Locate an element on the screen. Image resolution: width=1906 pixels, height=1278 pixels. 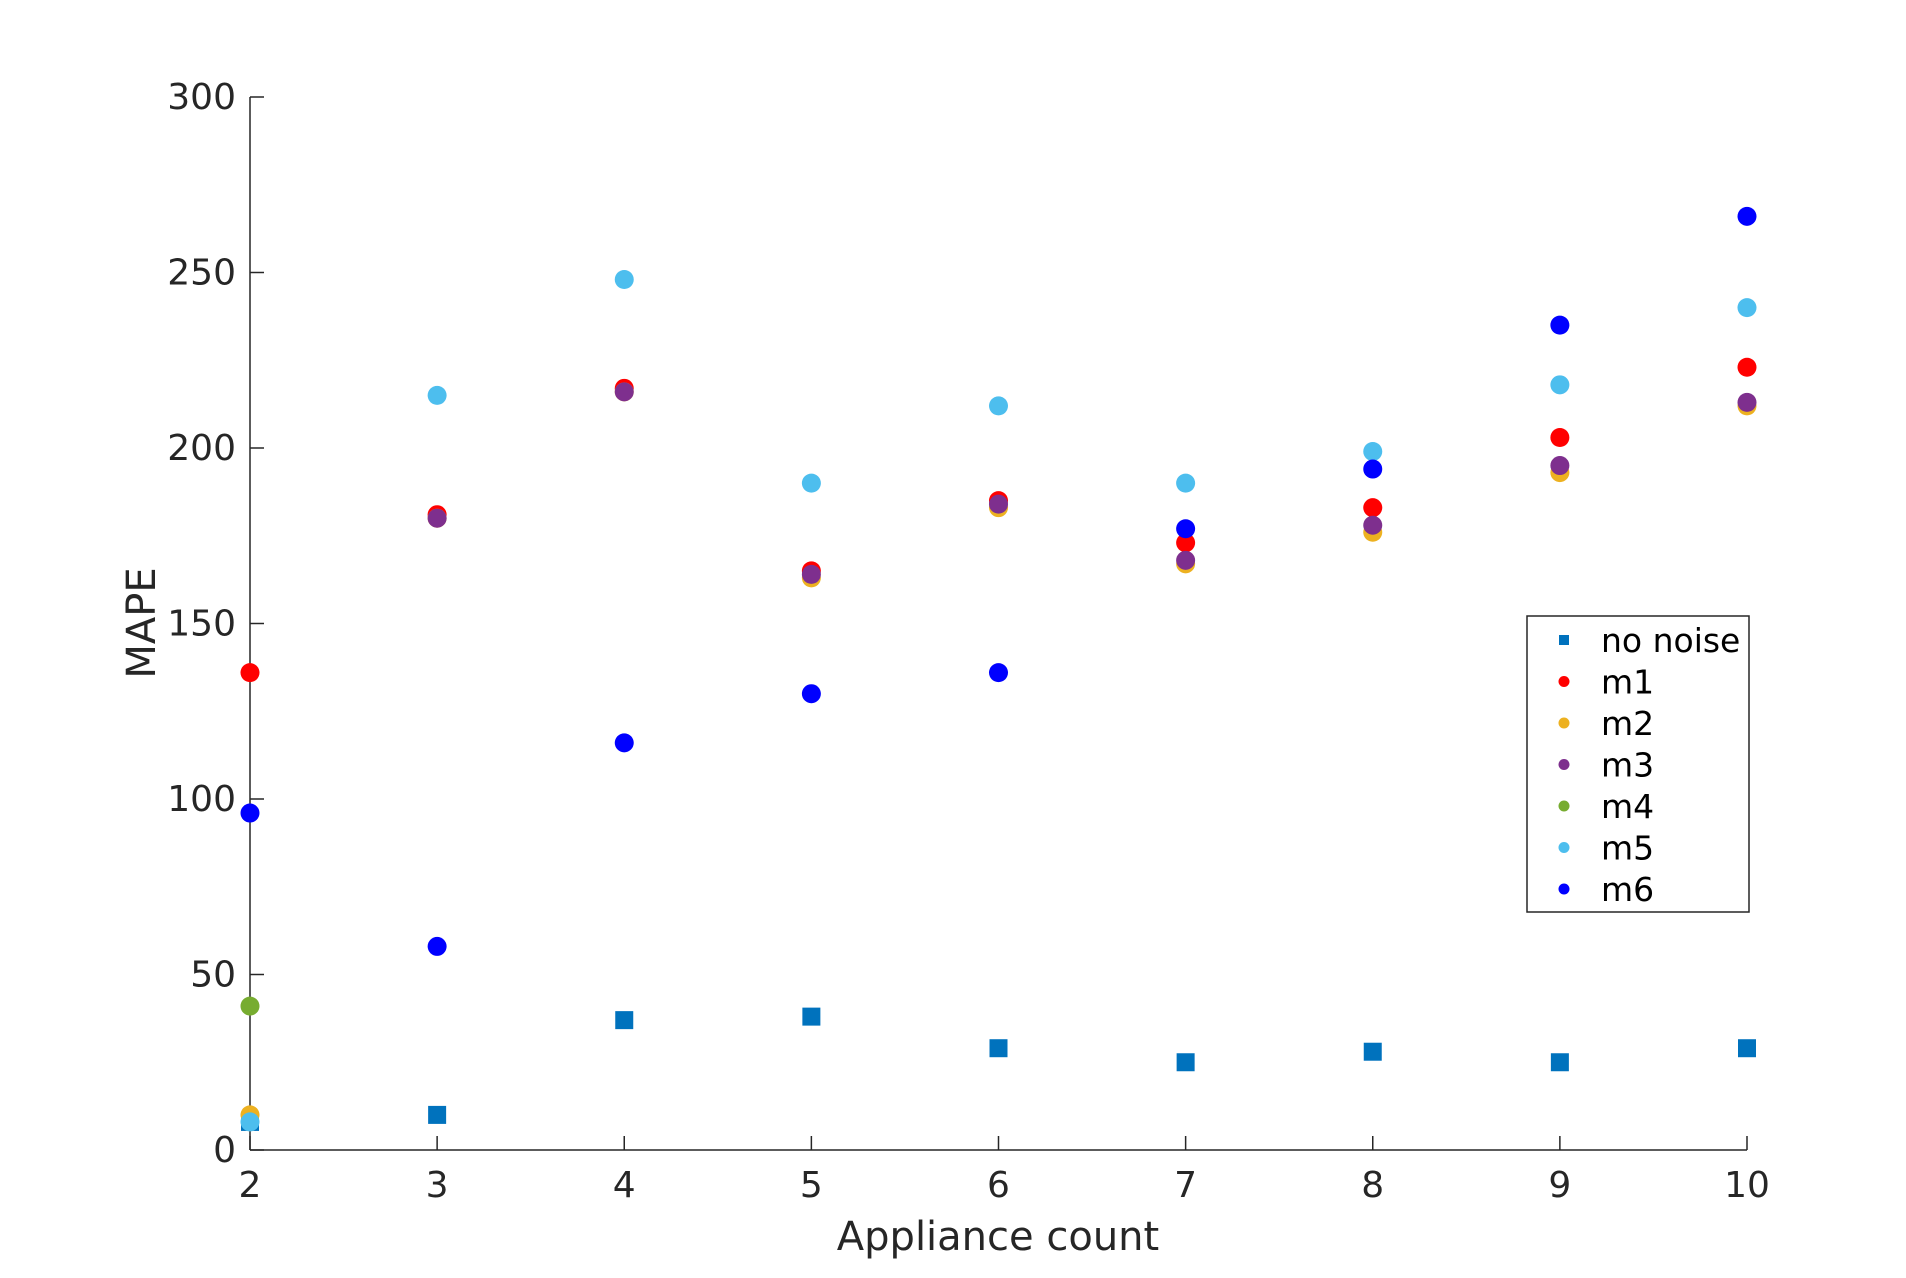
x-tick-label: 9 is located at coordinates (1559, 1185).